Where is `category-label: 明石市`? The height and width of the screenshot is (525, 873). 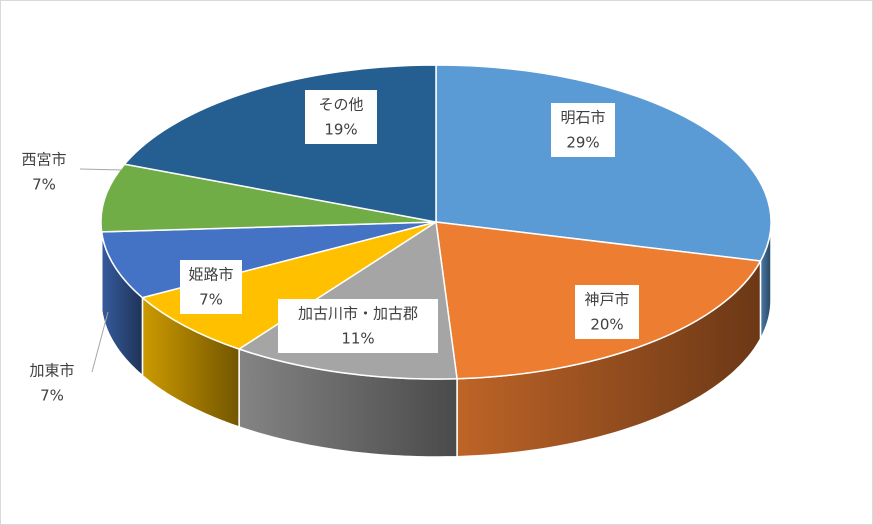 category-label: 明石市 is located at coordinates (582, 118).